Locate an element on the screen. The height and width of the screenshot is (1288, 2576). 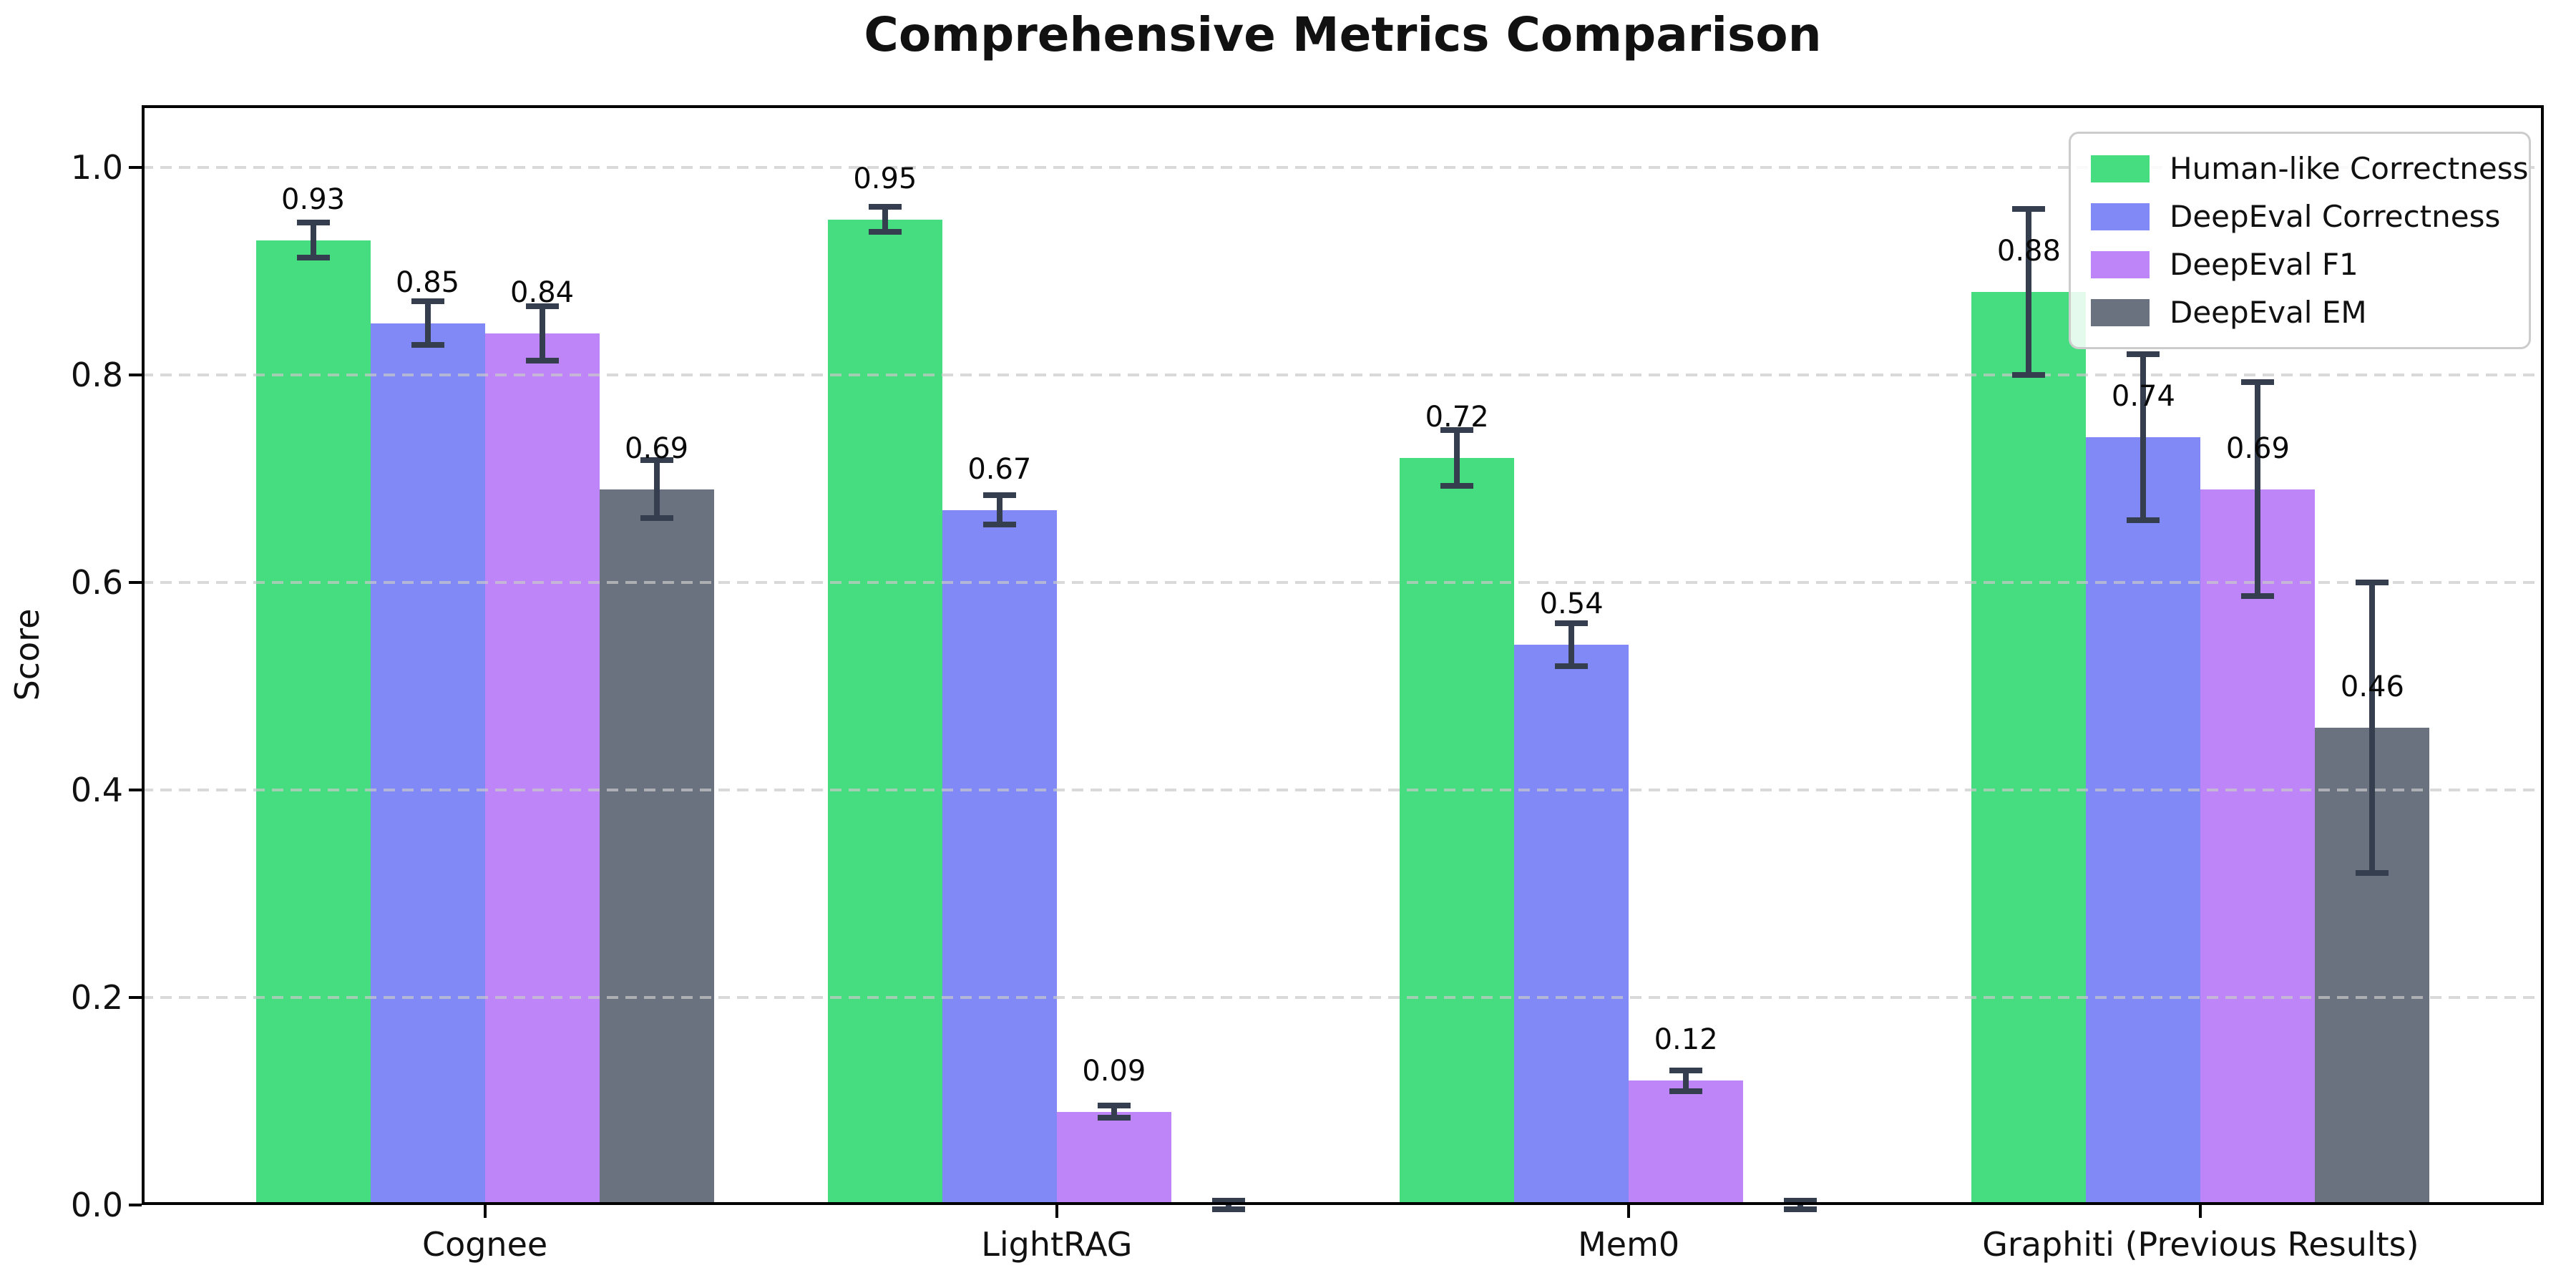
error-cap-bottom-mem0-deepeval-em is located at coordinates (1801, 1209).